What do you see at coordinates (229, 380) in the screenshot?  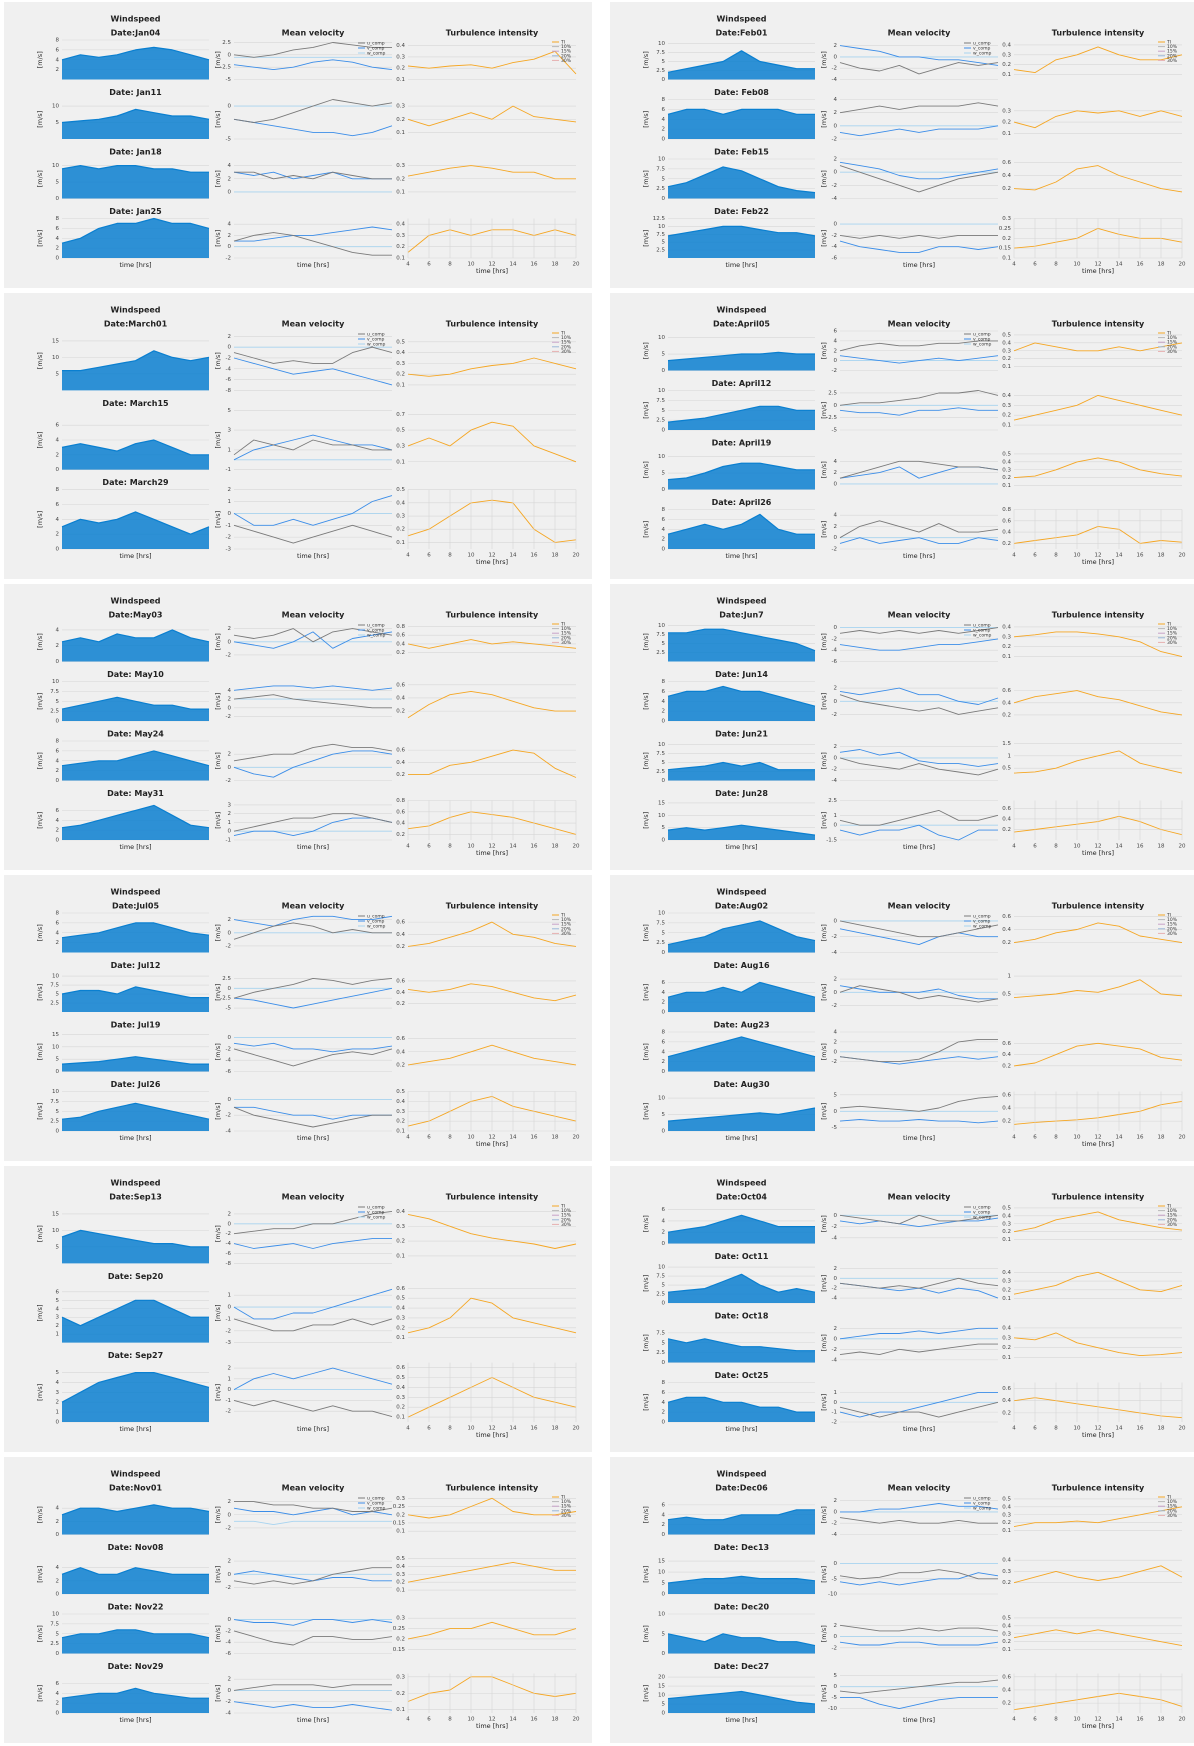 I see `y-tick-label: -6` at bounding box center [229, 380].